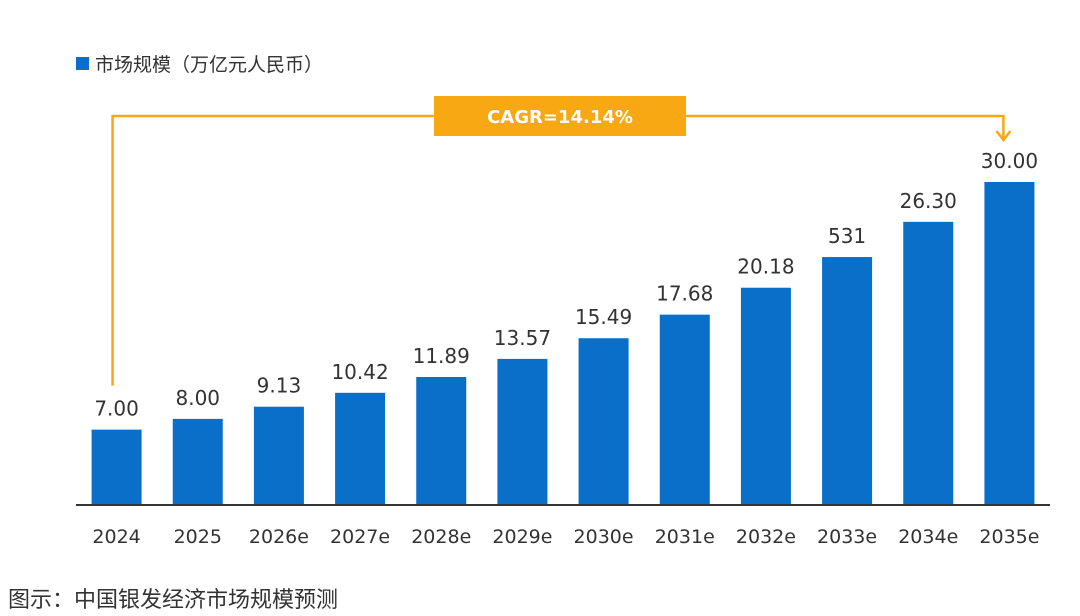 This screenshot has width=1080, height=616. I want to click on x-tick-2025: 2025, so click(198, 537).